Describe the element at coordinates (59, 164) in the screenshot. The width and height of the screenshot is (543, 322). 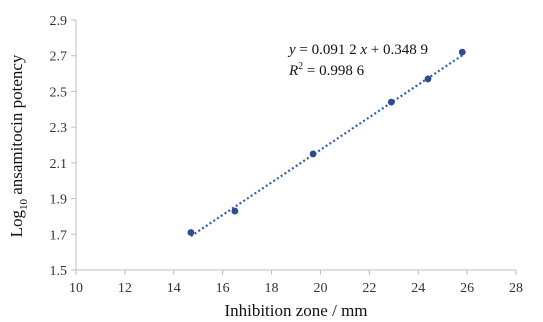
I see `y-tick-label: 2.1` at that location.